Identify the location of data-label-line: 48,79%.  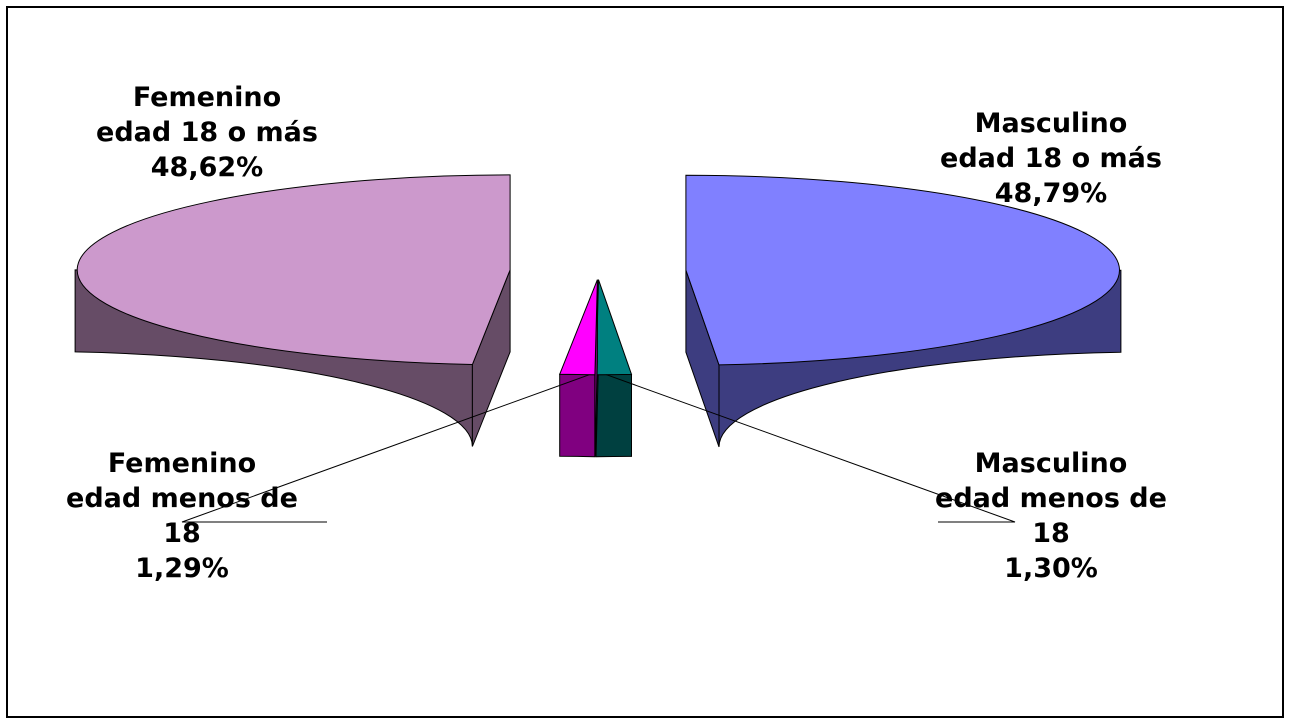
(1051, 193).